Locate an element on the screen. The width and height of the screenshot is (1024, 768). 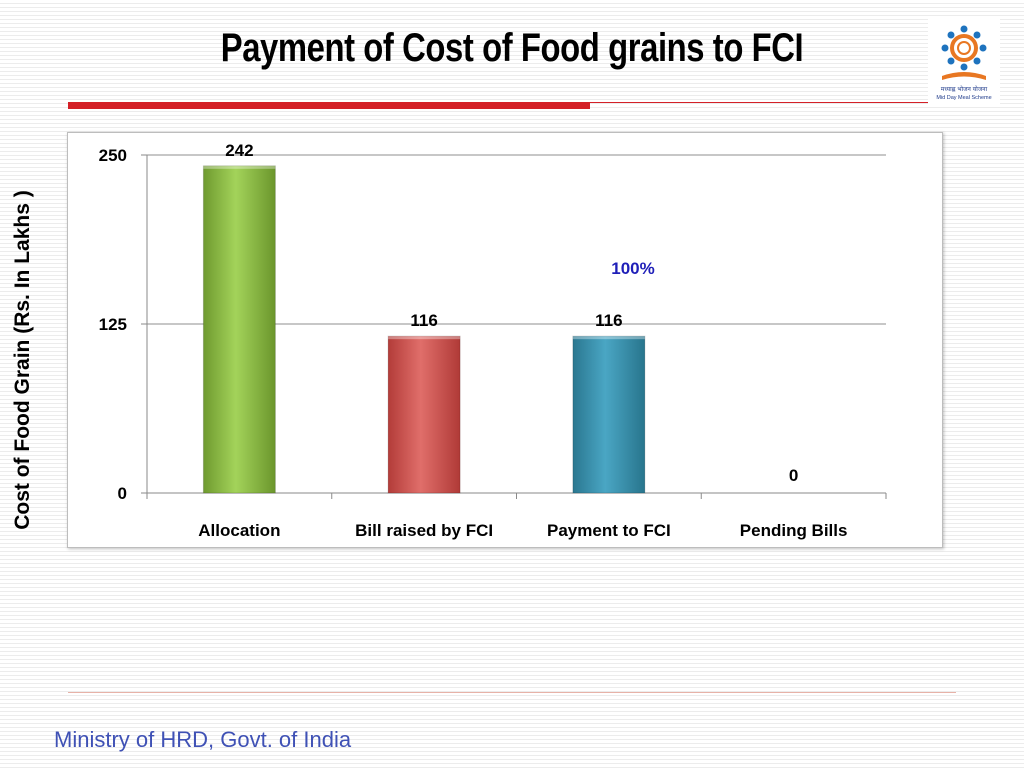
x-category-label: Bill raised by FCI is located at coordinates (424, 530).